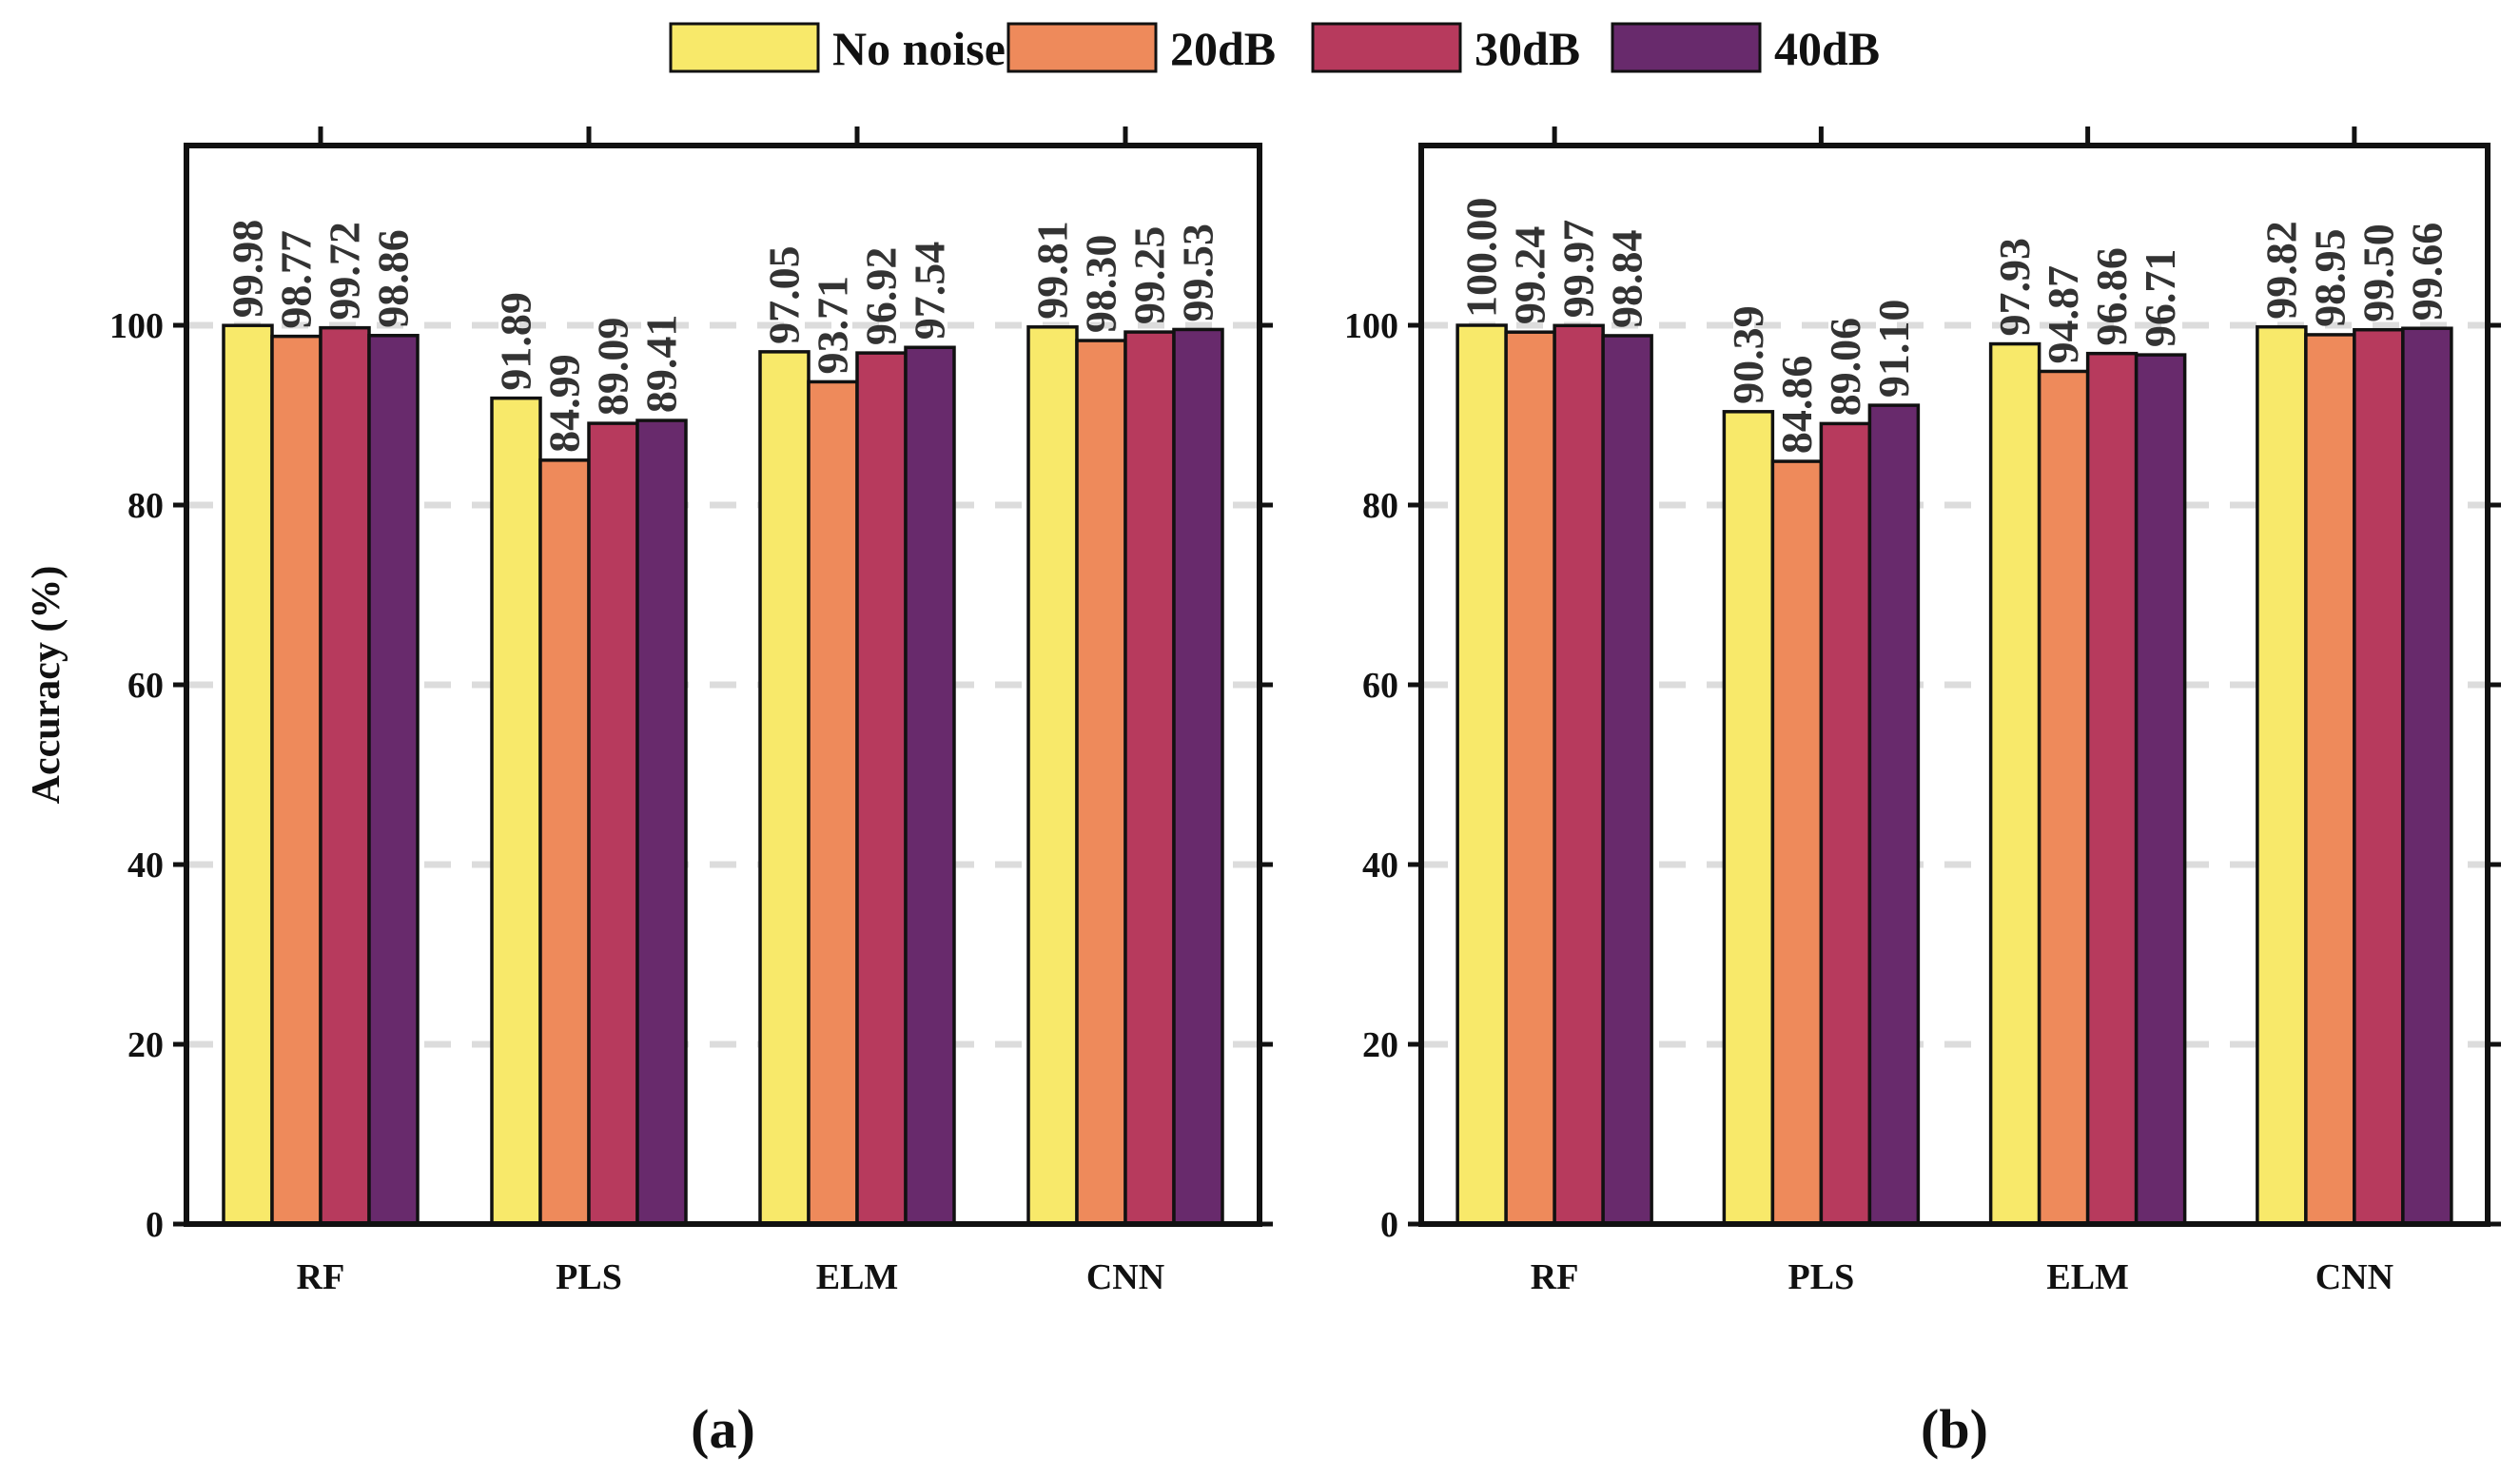 The image size is (2520, 1478). What do you see at coordinates (785, 294) in the screenshot?
I see `data-label: 97.05` at bounding box center [785, 294].